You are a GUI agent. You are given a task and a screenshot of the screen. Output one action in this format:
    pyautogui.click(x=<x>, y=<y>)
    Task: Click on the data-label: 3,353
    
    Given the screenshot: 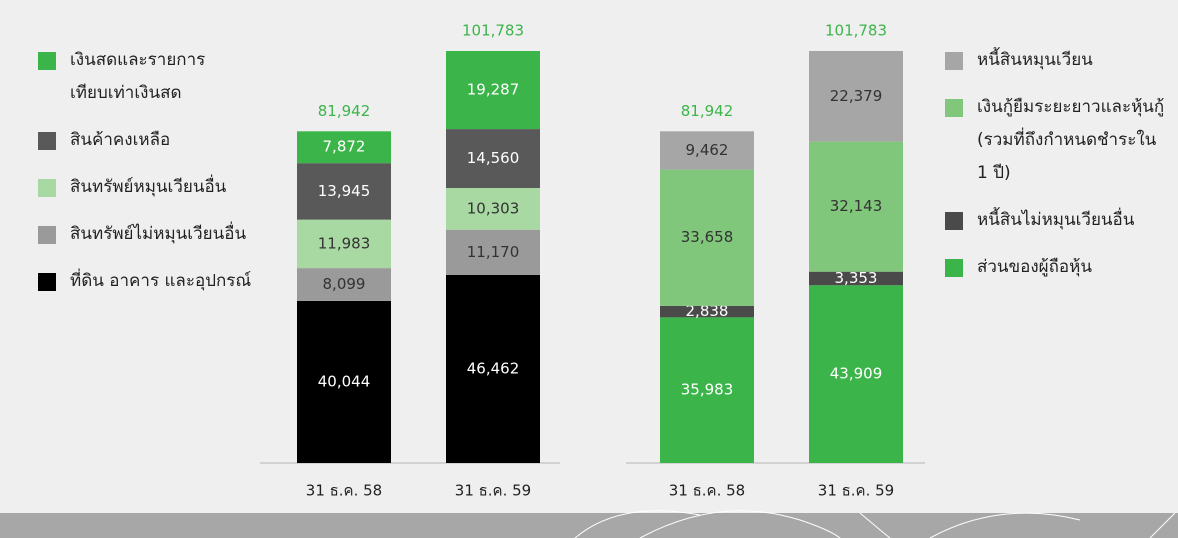 What is the action you would take?
    pyautogui.click(x=856, y=278)
    